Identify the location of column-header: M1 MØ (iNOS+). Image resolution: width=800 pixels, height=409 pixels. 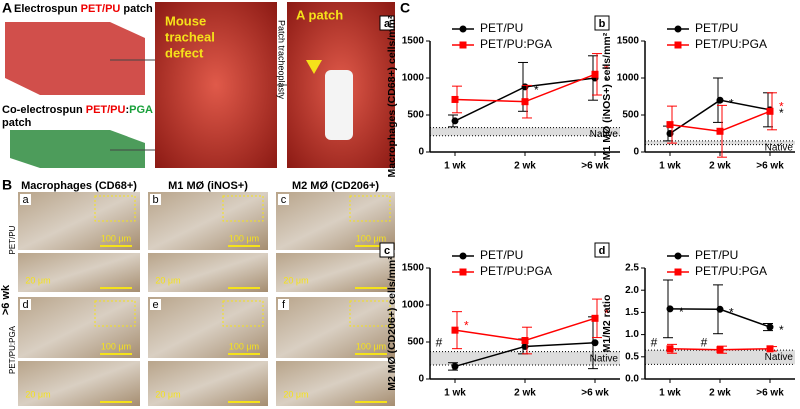
(208, 186).